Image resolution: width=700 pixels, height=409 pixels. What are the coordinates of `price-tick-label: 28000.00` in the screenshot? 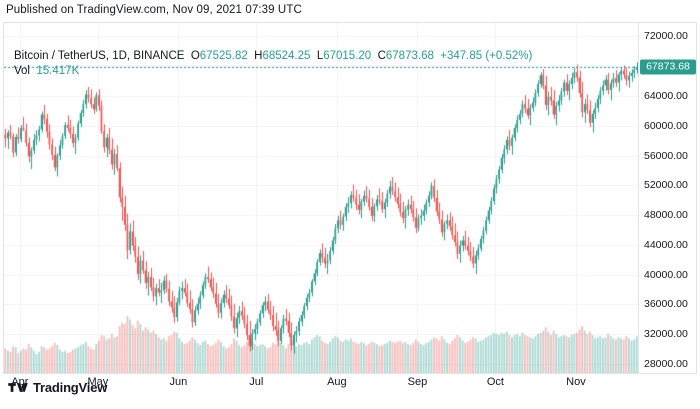 It's located at (666, 364).